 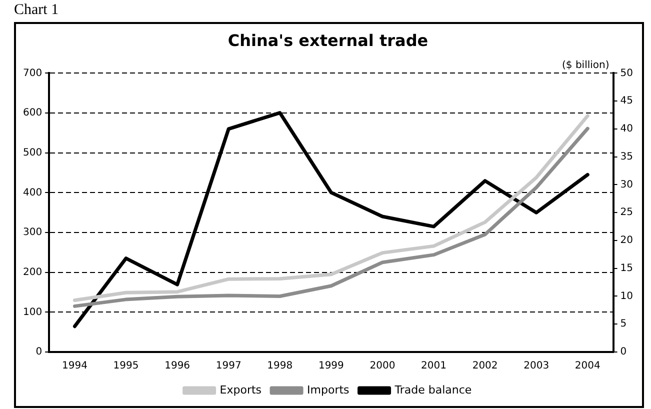 I want to click on y-tick-label: 300, so click(x=32, y=232).